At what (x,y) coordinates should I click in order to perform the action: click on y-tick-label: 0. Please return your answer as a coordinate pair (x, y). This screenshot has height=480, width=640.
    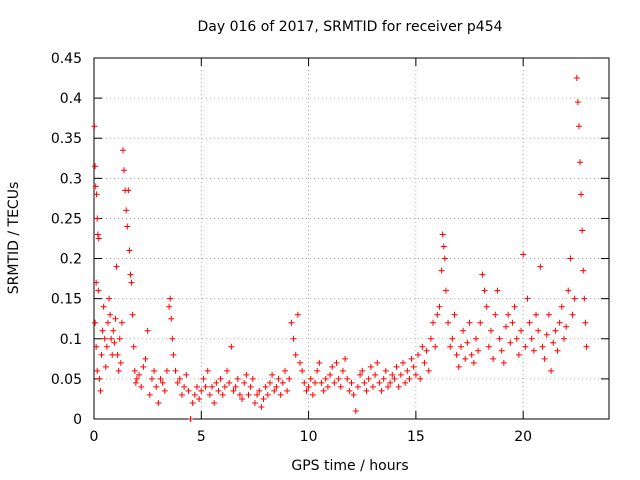
    Looking at the image, I should click on (77, 420).